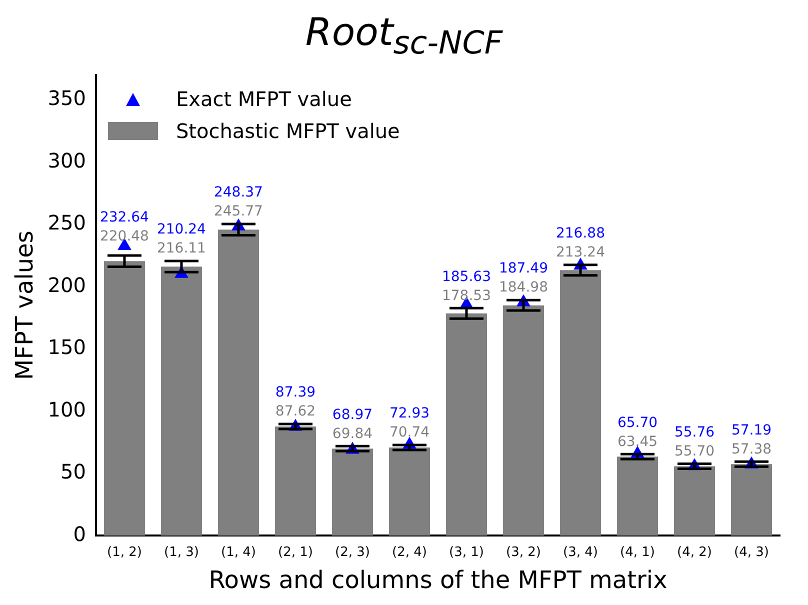  Describe the element at coordinates (751, 449) in the screenshot. I see `data-label: 57.38` at that location.